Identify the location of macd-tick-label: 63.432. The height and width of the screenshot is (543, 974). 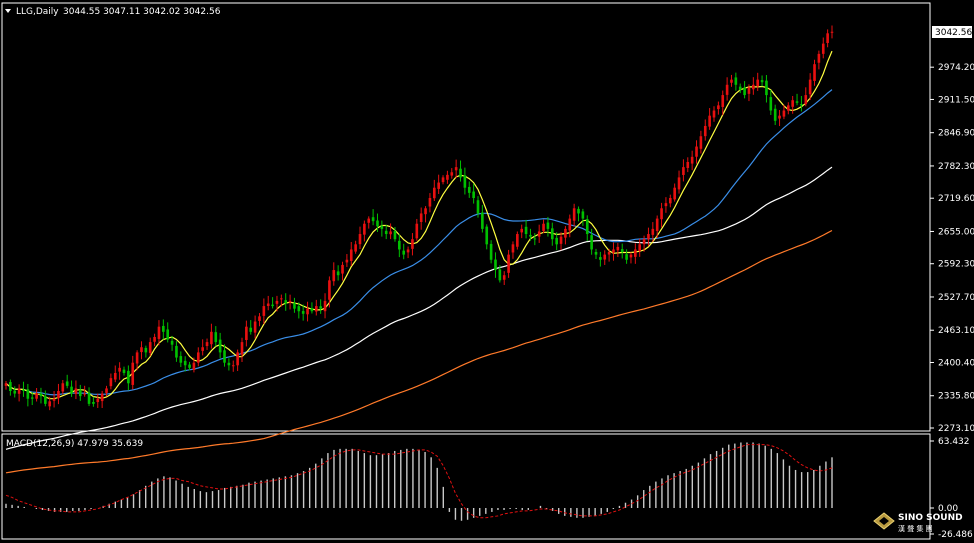
(954, 442).